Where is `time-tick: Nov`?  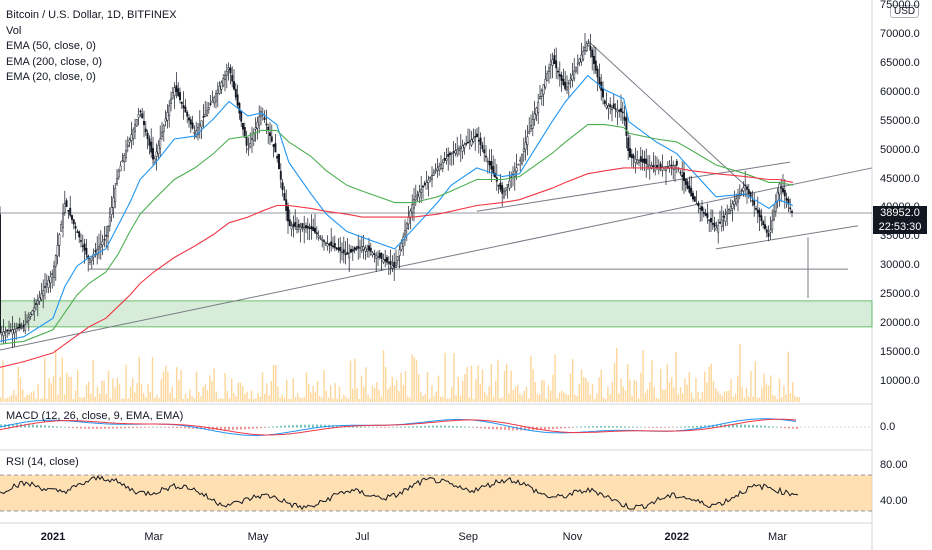 time-tick: Nov is located at coordinates (572, 537).